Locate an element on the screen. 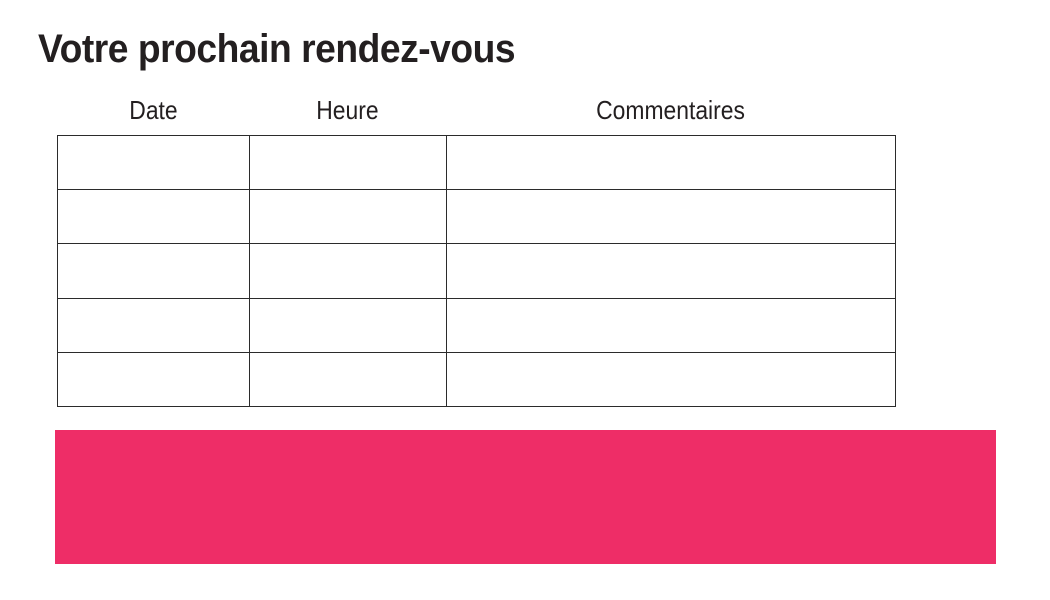 The height and width of the screenshot is (600, 1050). page-title: Votre prochain rendez-vous is located at coordinates (277, 49).